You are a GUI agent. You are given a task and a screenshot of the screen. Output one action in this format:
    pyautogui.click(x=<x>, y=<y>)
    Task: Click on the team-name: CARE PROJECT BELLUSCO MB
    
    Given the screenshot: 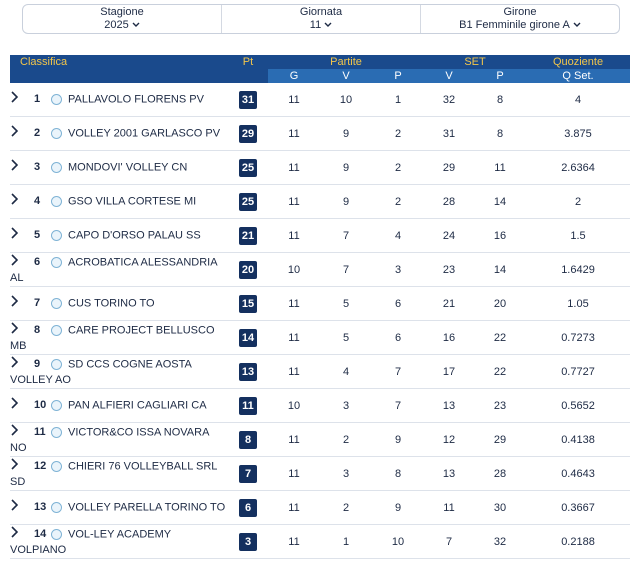 What is the action you would take?
    pyautogui.click(x=112, y=337)
    